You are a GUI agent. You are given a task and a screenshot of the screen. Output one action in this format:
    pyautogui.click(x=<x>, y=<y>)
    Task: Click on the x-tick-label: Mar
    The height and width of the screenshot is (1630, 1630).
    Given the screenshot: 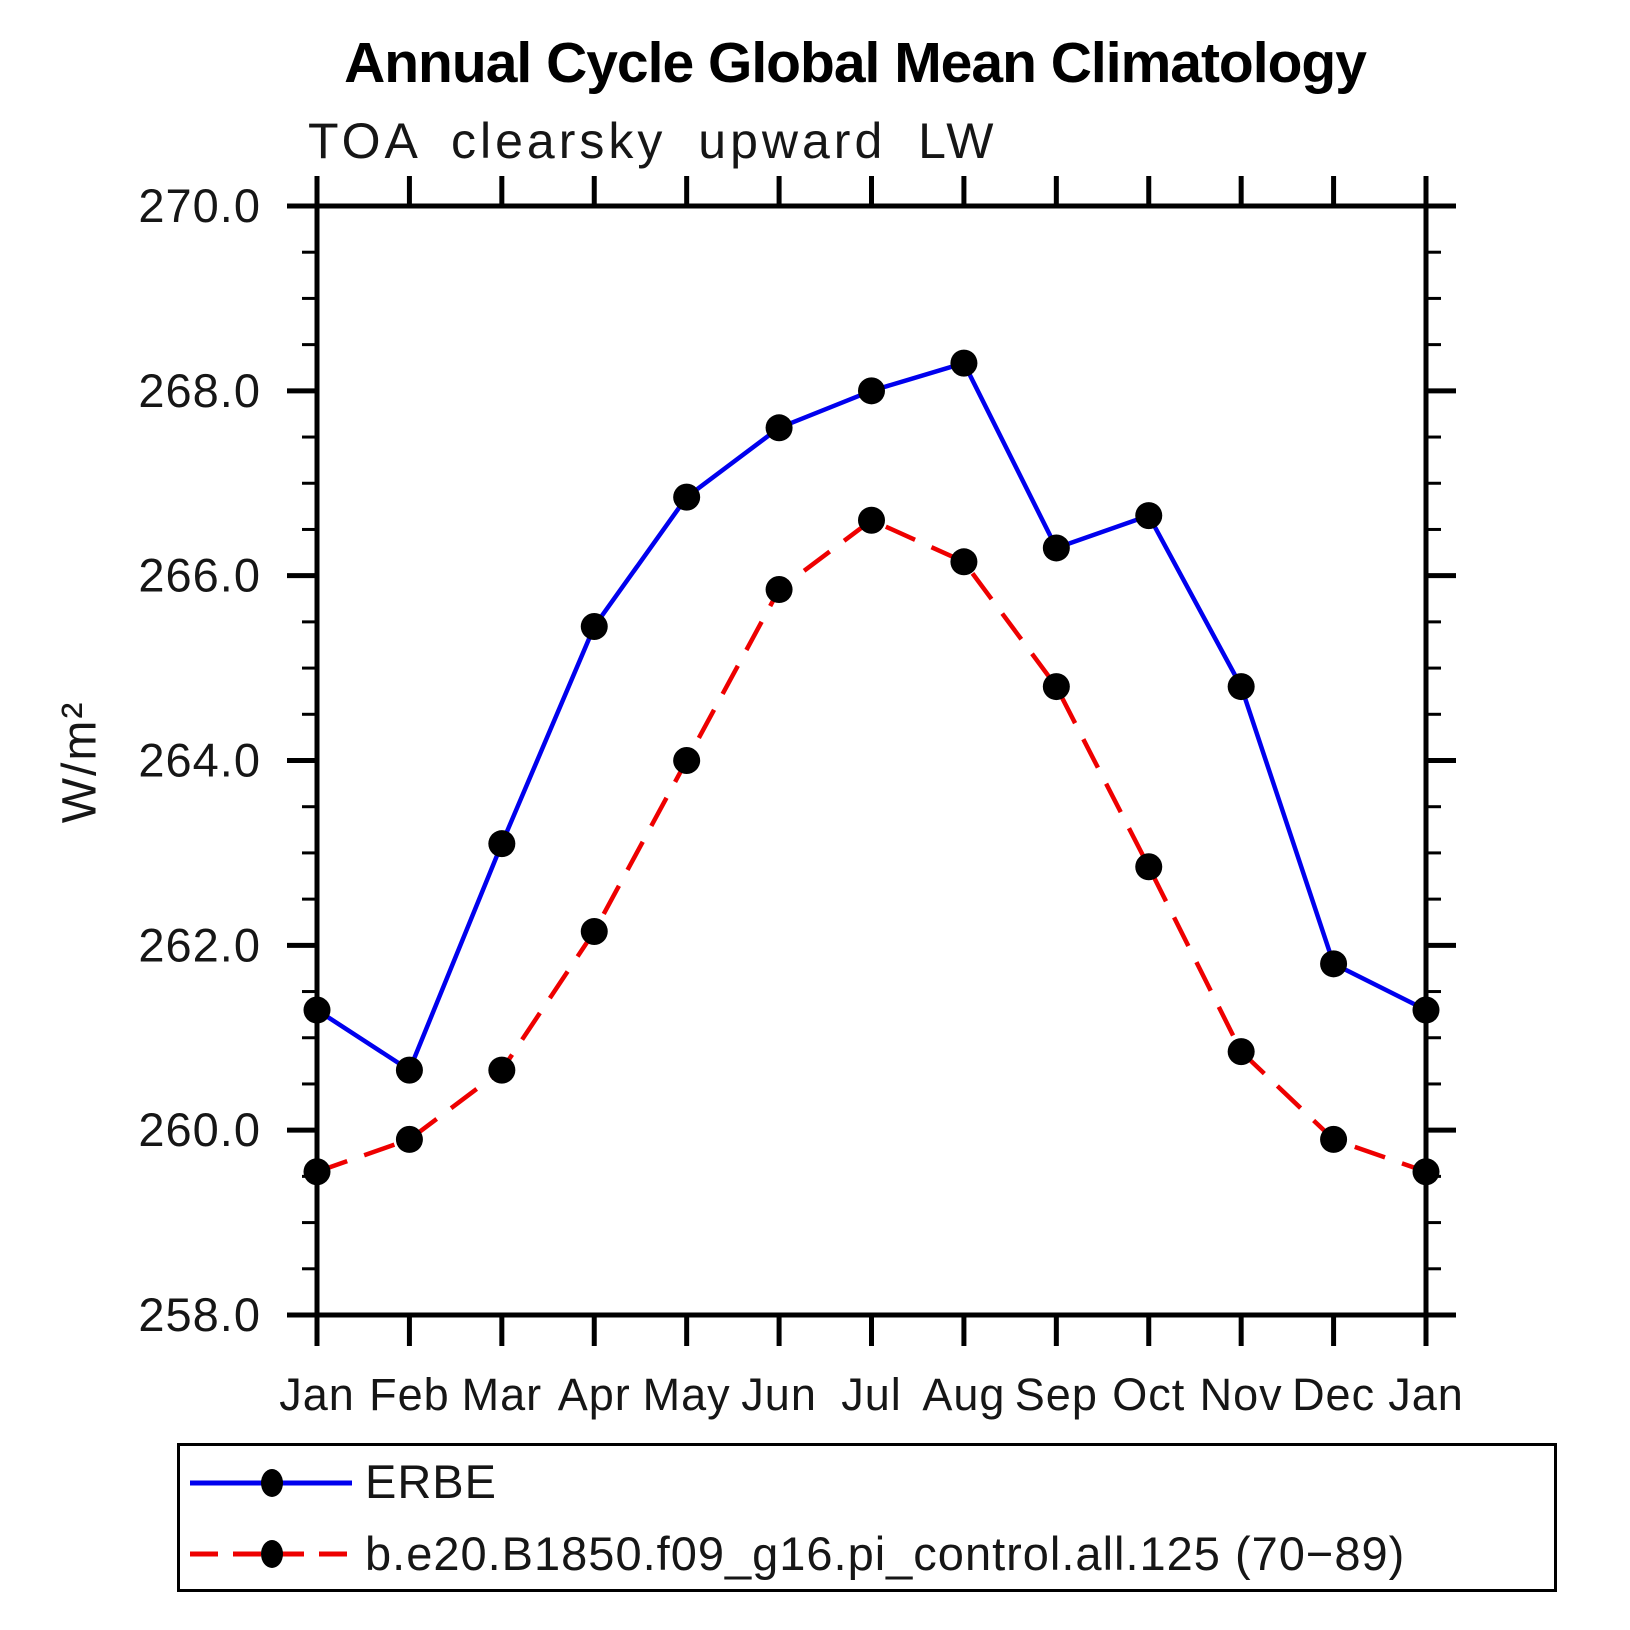 What is the action you would take?
    pyautogui.click(x=502, y=1394)
    